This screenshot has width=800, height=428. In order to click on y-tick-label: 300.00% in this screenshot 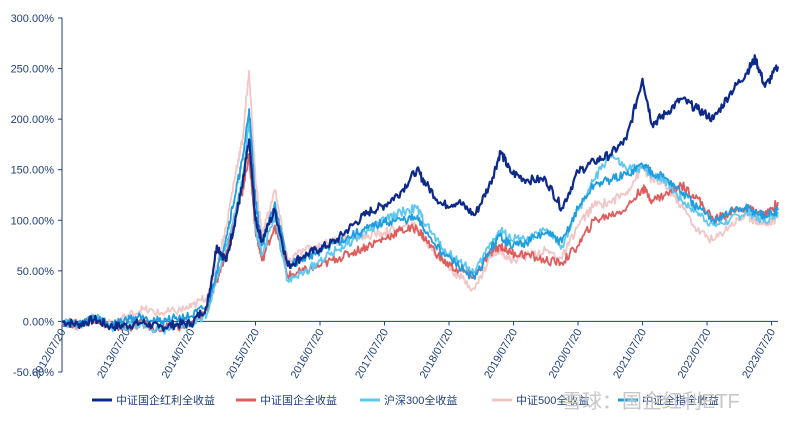, I will do `click(33, 19)`.